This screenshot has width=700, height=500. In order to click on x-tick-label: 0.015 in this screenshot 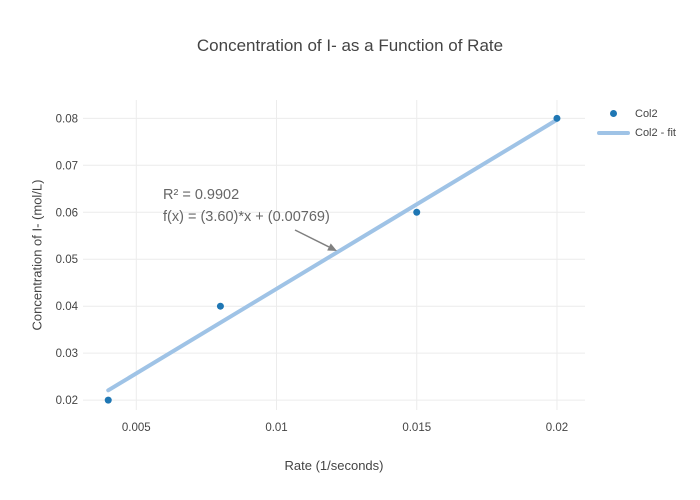, I will do `click(416, 428)`.